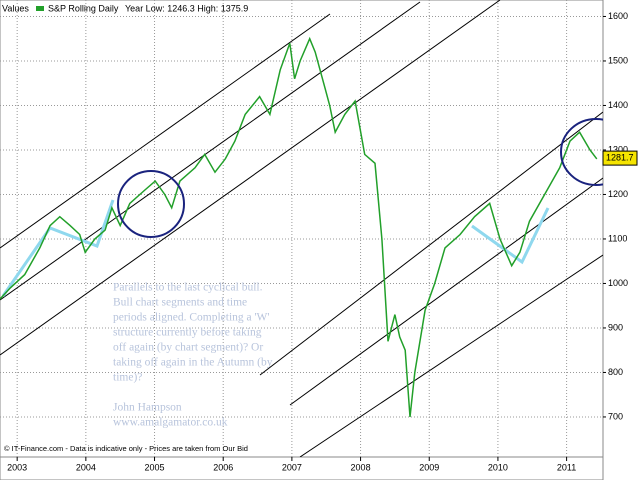 The height and width of the screenshot is (480, 640). What do you see at coordinates (618, 105) in the screenshot?
I see `y-tick-label: 1400` at bounding box center [618, 105].